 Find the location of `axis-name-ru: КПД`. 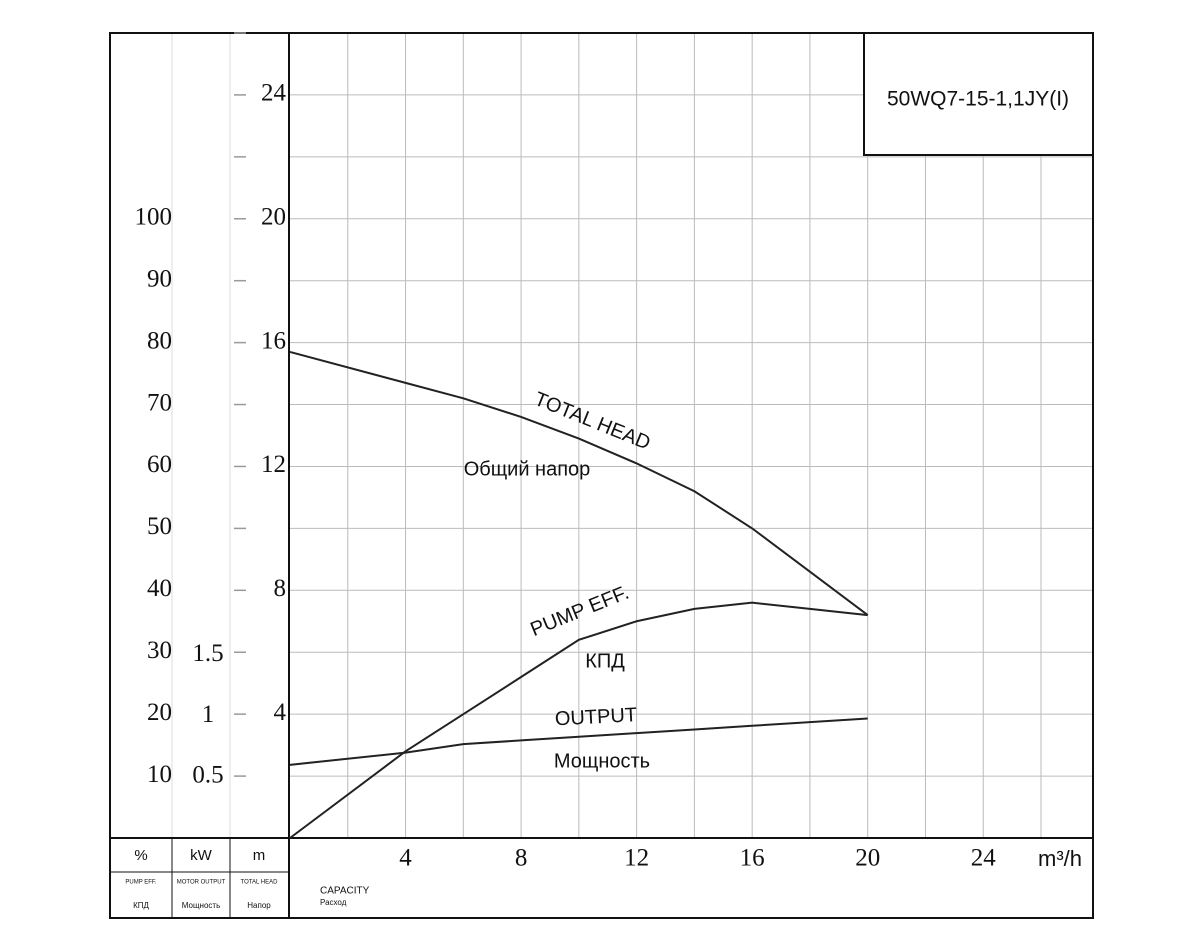

axis-name-ru: КПД is located at coordinates (141, 905).